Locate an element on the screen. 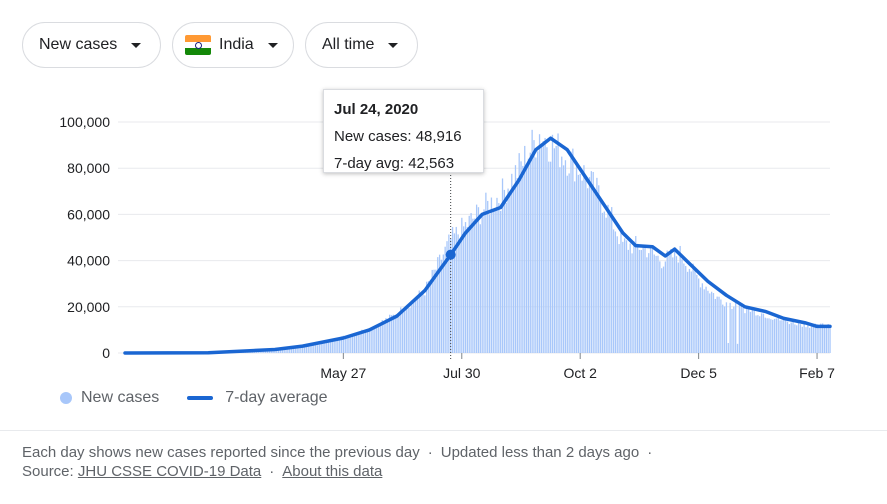 Image resolution: width=887 pixels, height=504 pixels. time-range-dropdown: All time is located at coordinates (361, 45).